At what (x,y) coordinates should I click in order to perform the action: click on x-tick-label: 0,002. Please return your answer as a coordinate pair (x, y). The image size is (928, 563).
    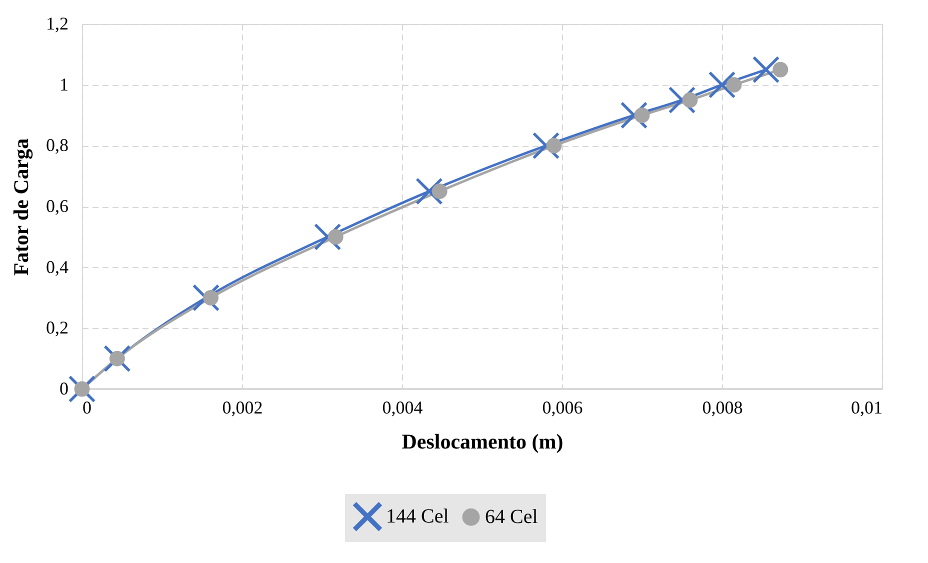
    Looking at the image, I should click on (242, 408).